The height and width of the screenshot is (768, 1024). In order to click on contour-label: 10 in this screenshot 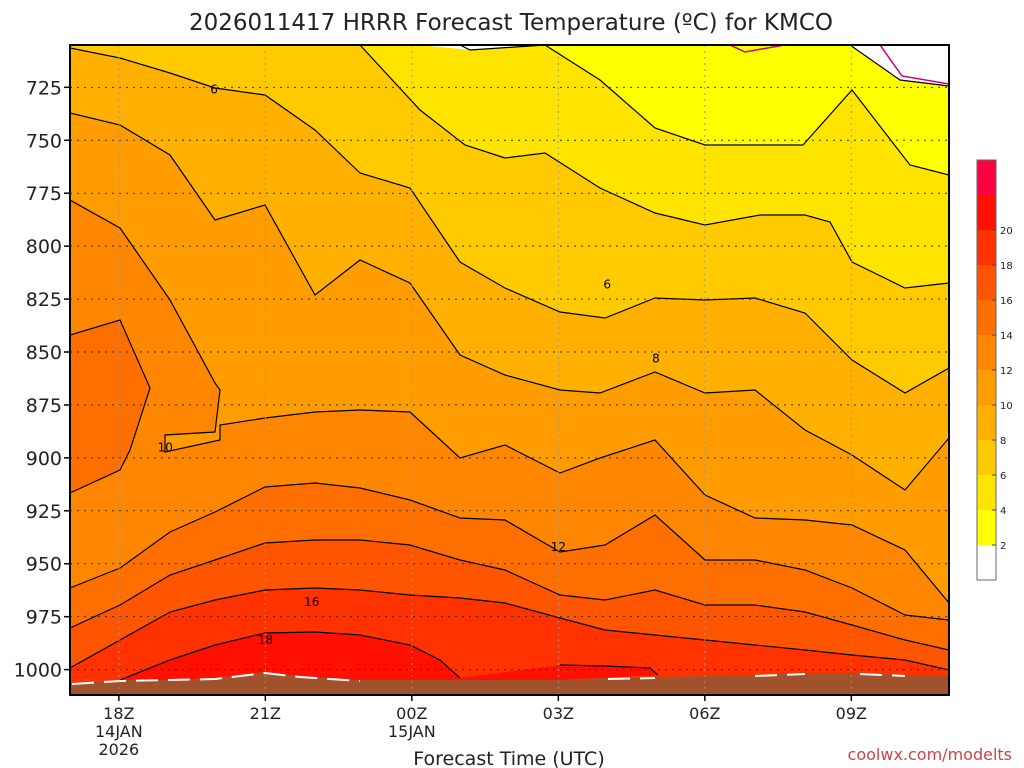, I will do `click(165, 447)`.